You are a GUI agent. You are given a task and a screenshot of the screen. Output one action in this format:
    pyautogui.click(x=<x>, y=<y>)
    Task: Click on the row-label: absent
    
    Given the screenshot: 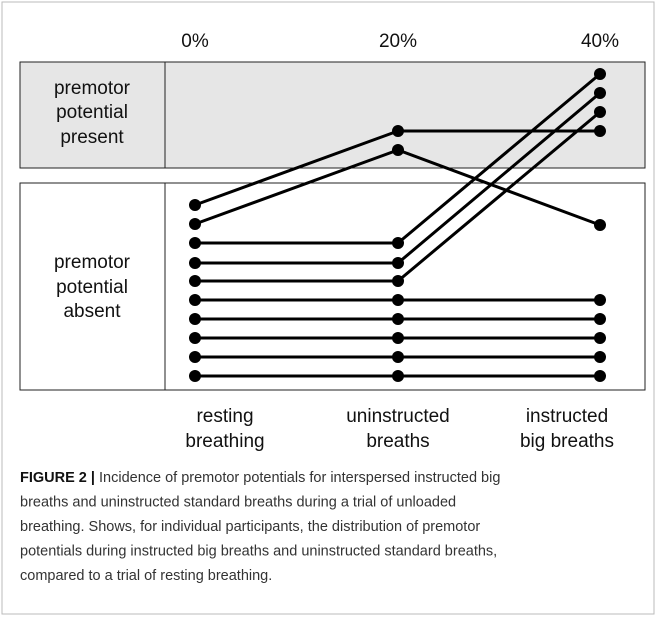 What is the action you would take?
    pyautogui.click(x=92, y=311)
    